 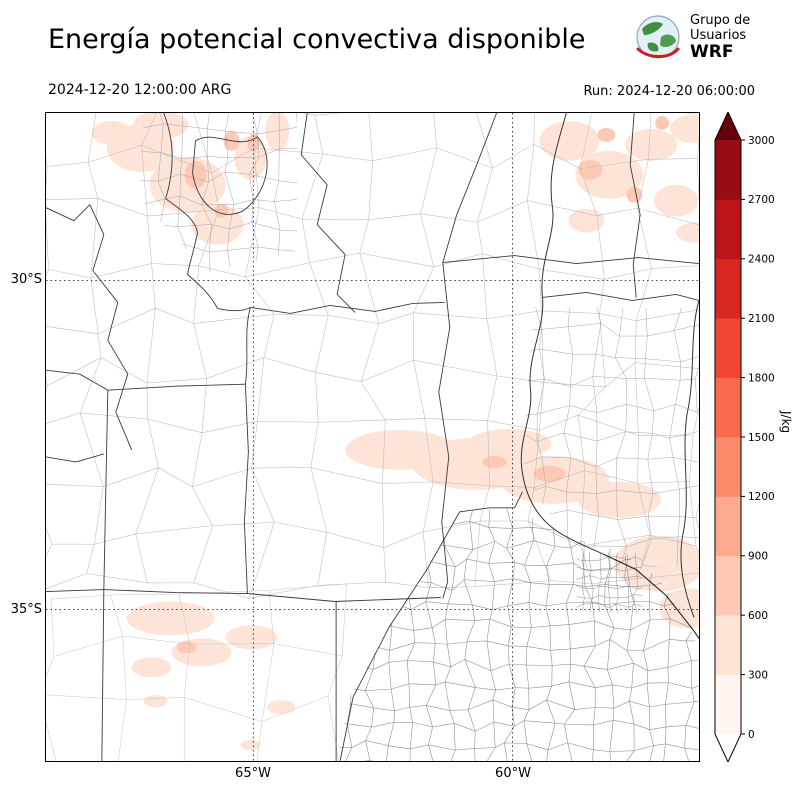 What do you see at coordinates (728, 748) in the screenshot?
I see `colorbar-under-arrow` at bounding box center [728, 748].